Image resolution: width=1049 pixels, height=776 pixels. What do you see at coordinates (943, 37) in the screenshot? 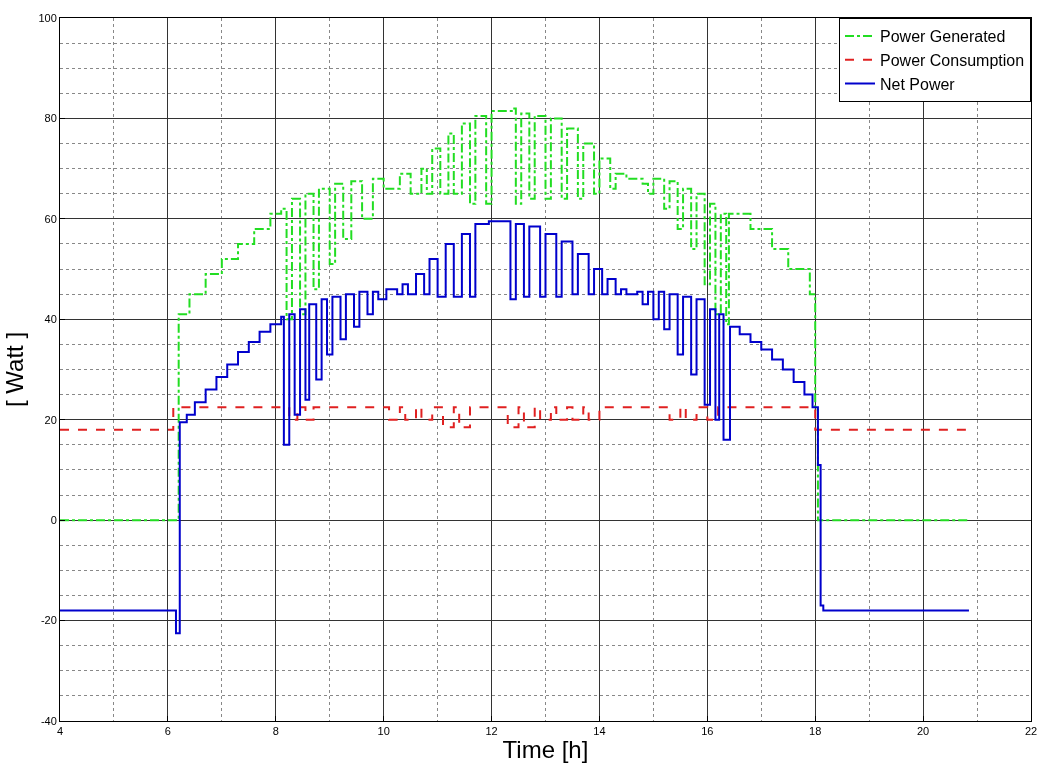
I see `legend-label: Power Generated` at bounding box center [943, 37].